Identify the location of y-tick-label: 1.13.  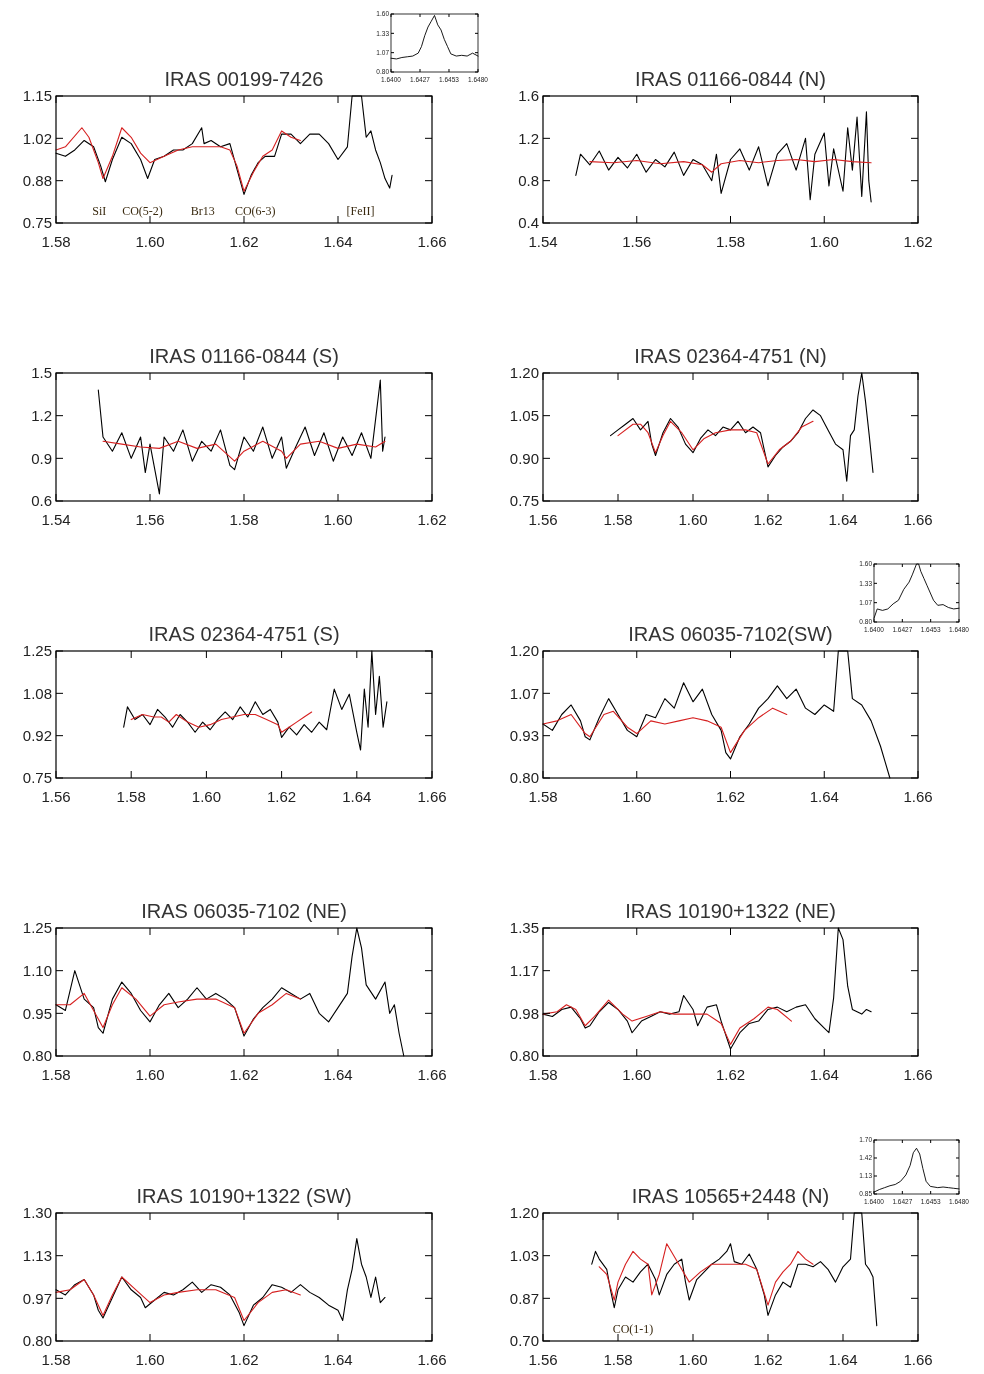
(37, 1255).